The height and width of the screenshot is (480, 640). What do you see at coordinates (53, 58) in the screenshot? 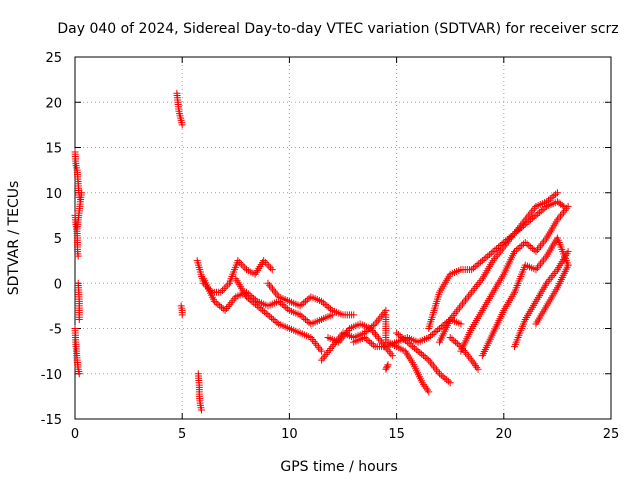
I see `y-tick-label: 25` at bounding box center [53, 58].